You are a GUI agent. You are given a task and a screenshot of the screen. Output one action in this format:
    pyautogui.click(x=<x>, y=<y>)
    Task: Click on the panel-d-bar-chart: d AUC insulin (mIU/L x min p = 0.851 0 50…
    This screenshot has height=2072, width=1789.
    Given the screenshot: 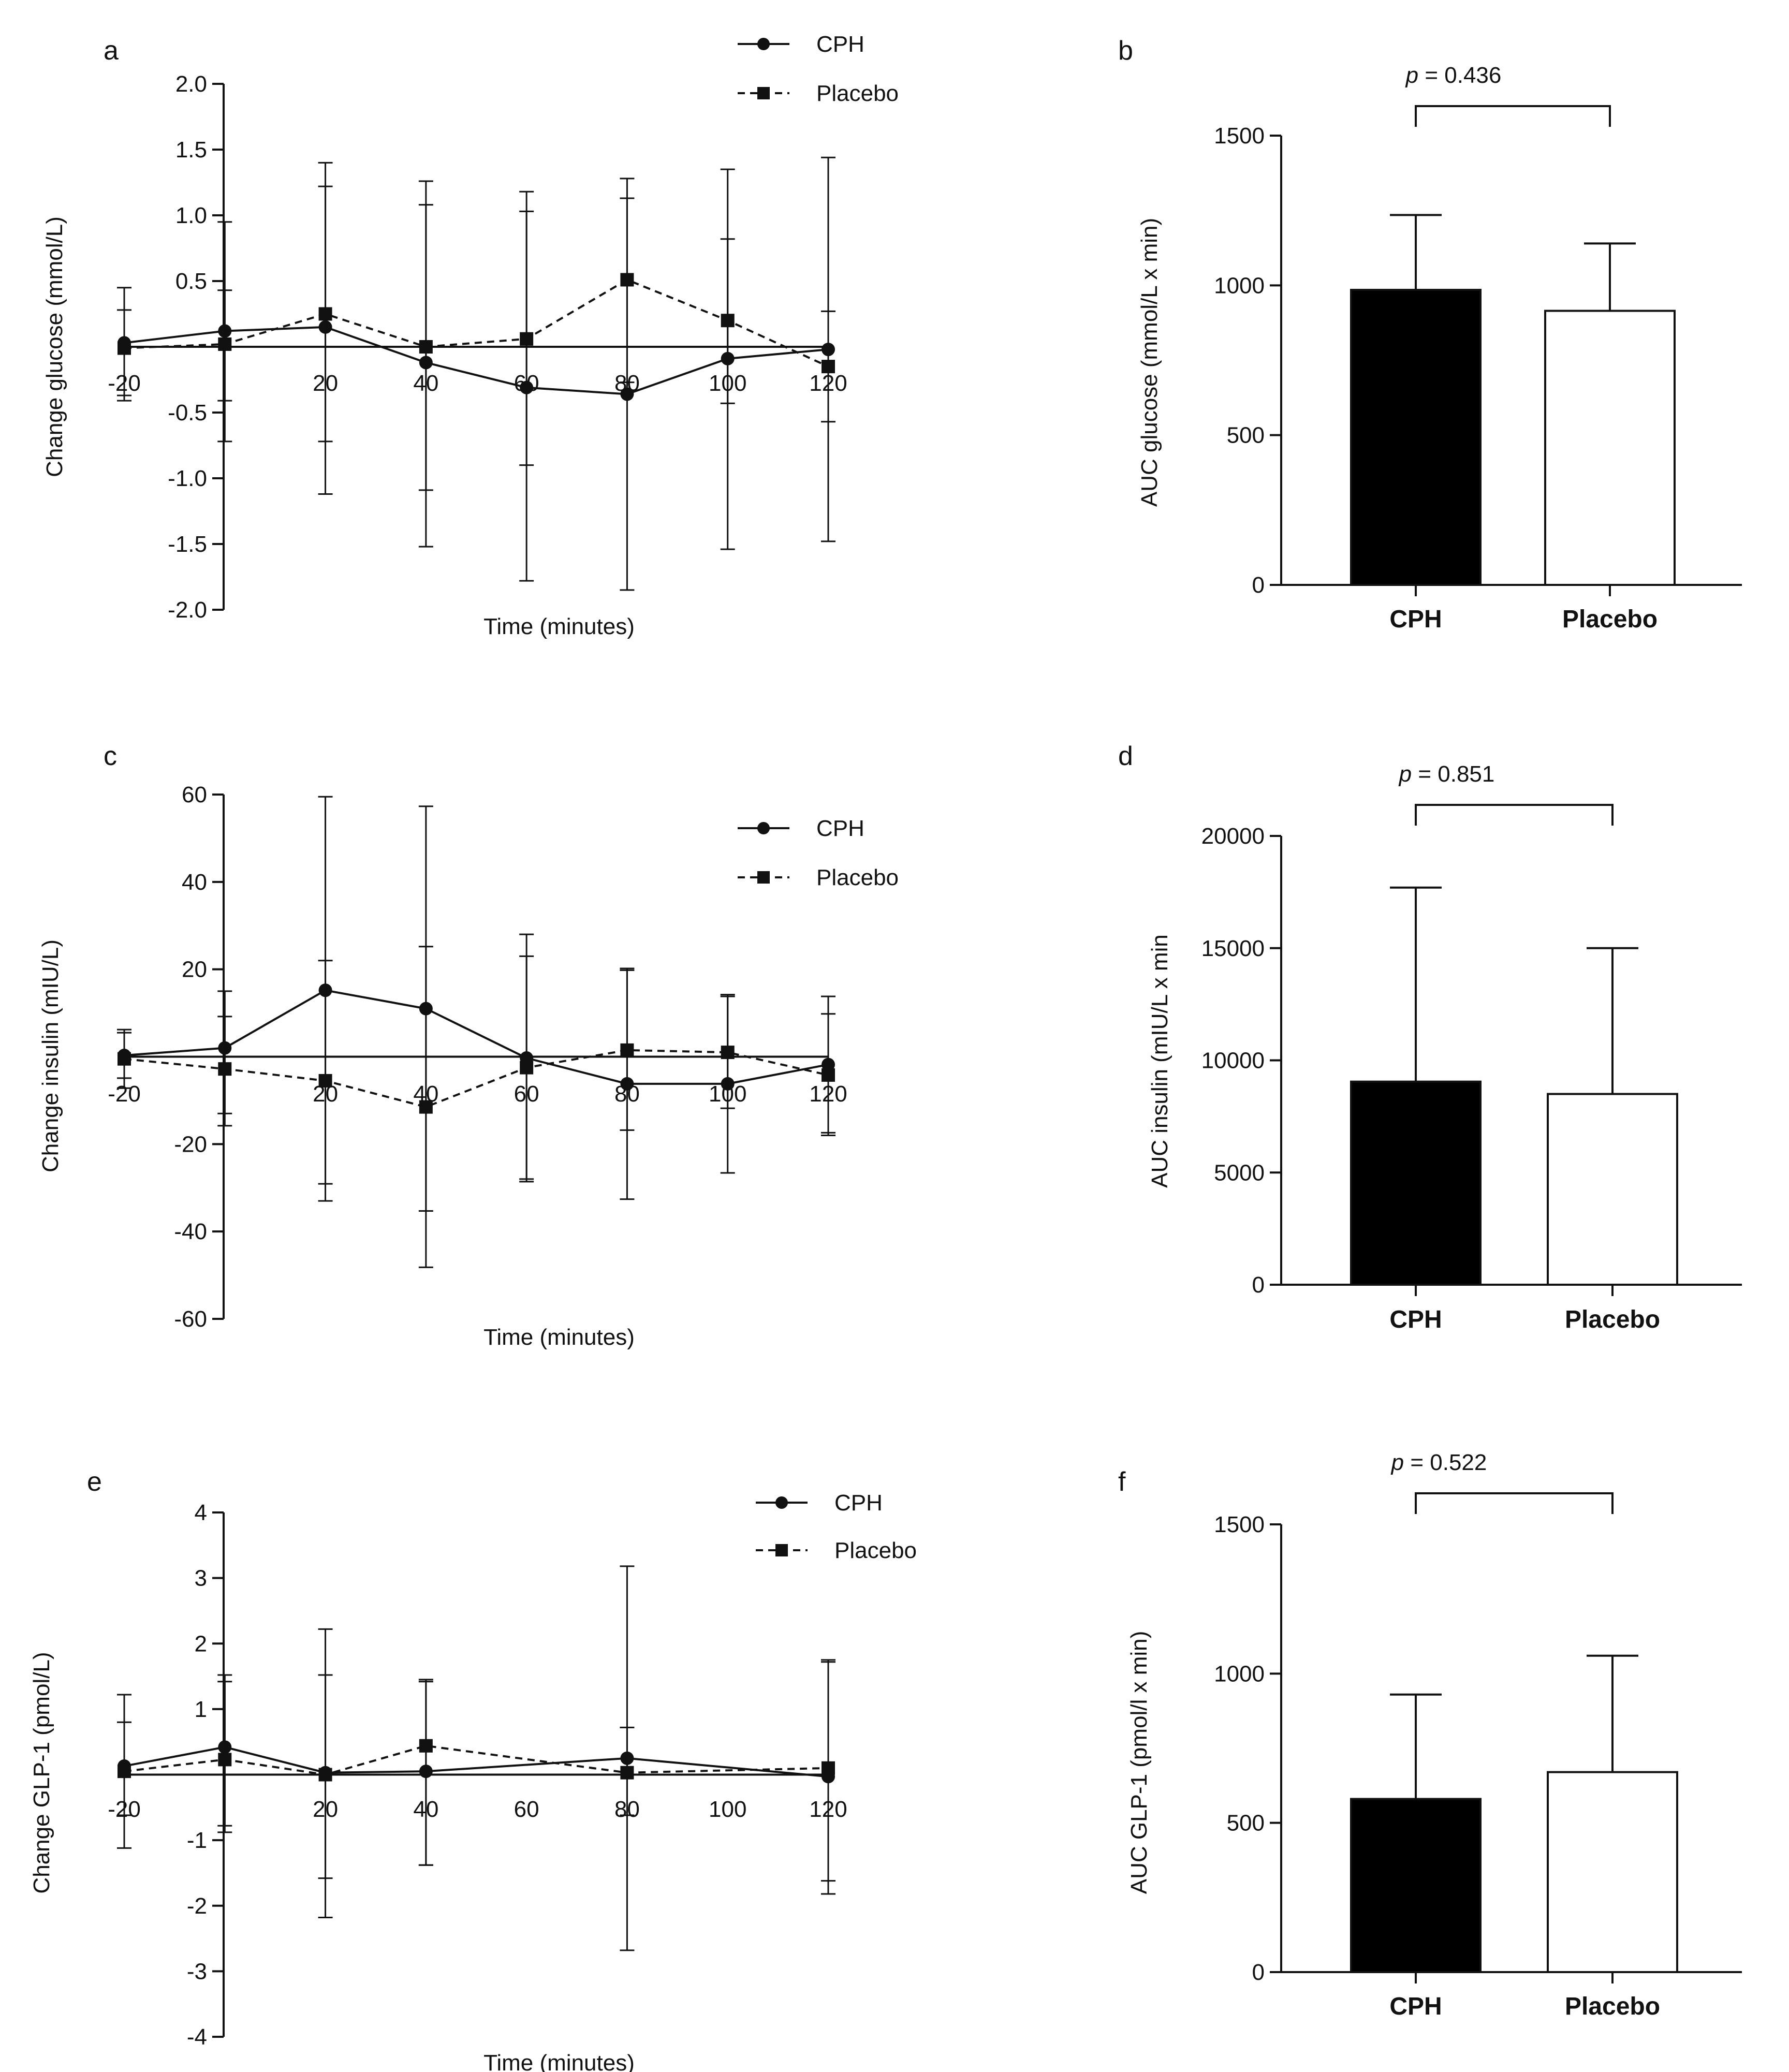 What is the action you would take?
    pyautogui.click(x=1430, y=1037)
    